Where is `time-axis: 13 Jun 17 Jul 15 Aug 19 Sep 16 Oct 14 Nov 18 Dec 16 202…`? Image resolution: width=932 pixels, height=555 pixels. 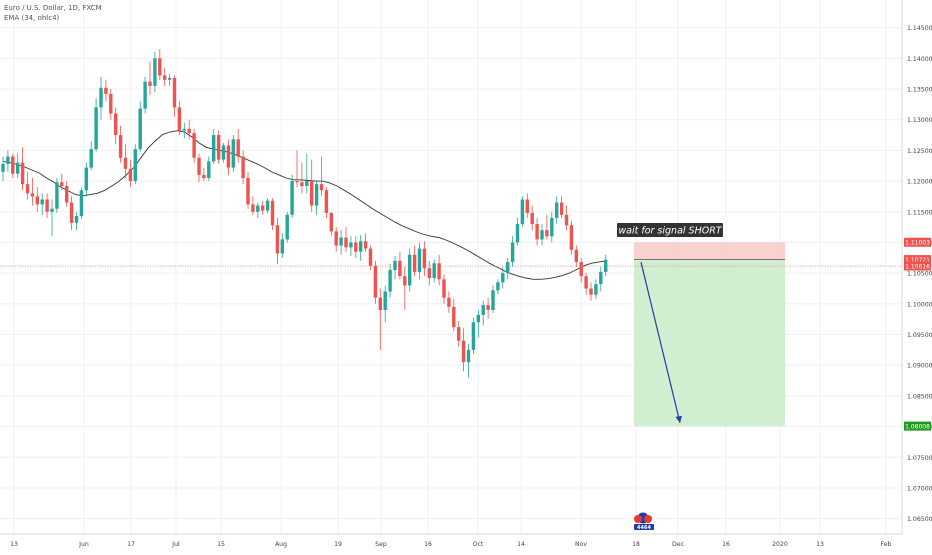 time-axis: 13 Jun 17 Jul 15 Aug 19 Sep 16 Oct 14 Nov 18 Dec 16 202… is located at coordinates (451, 540).